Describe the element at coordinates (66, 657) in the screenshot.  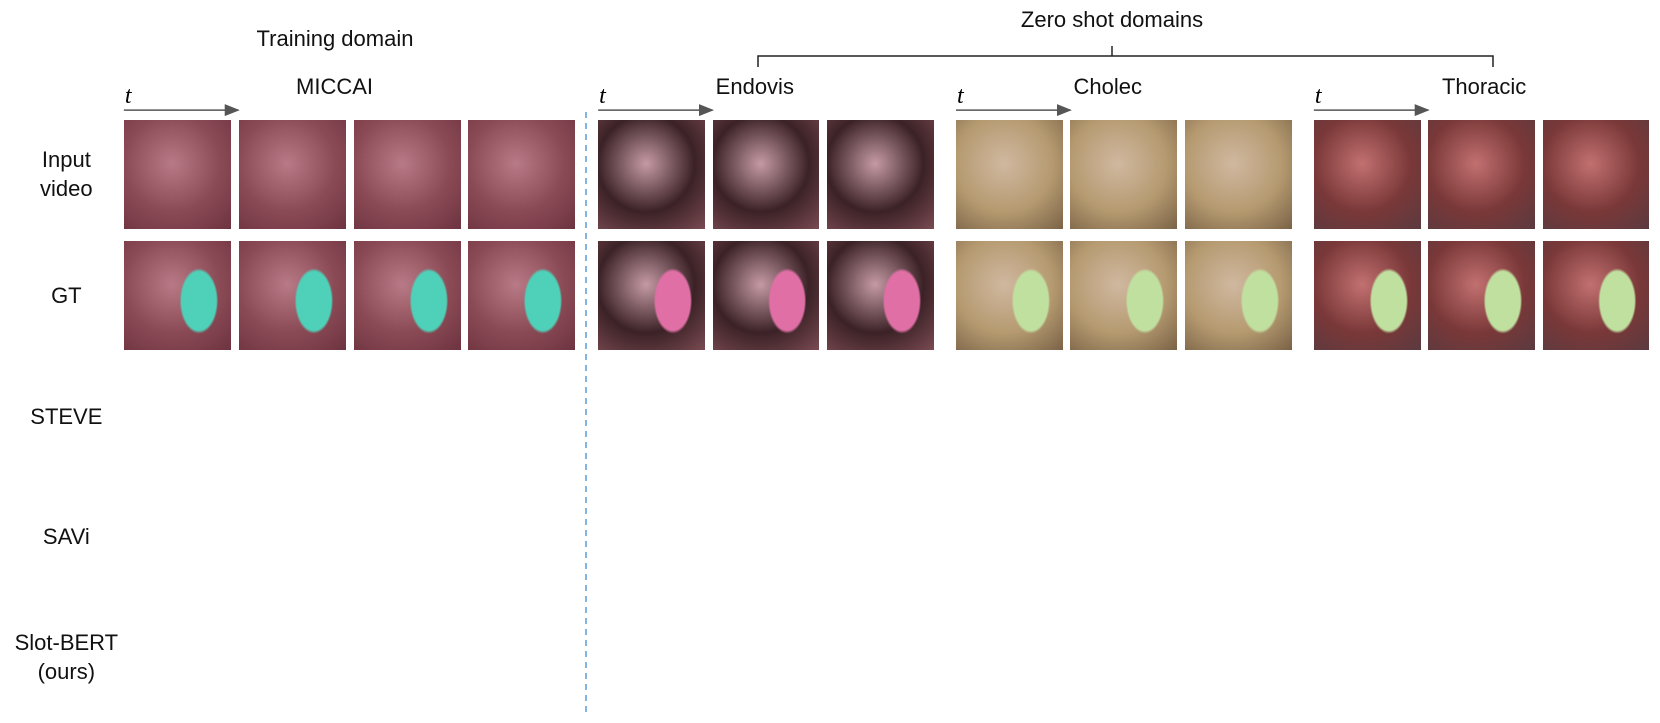
I see `row-label: Slot-BERT (ours)` at that location.